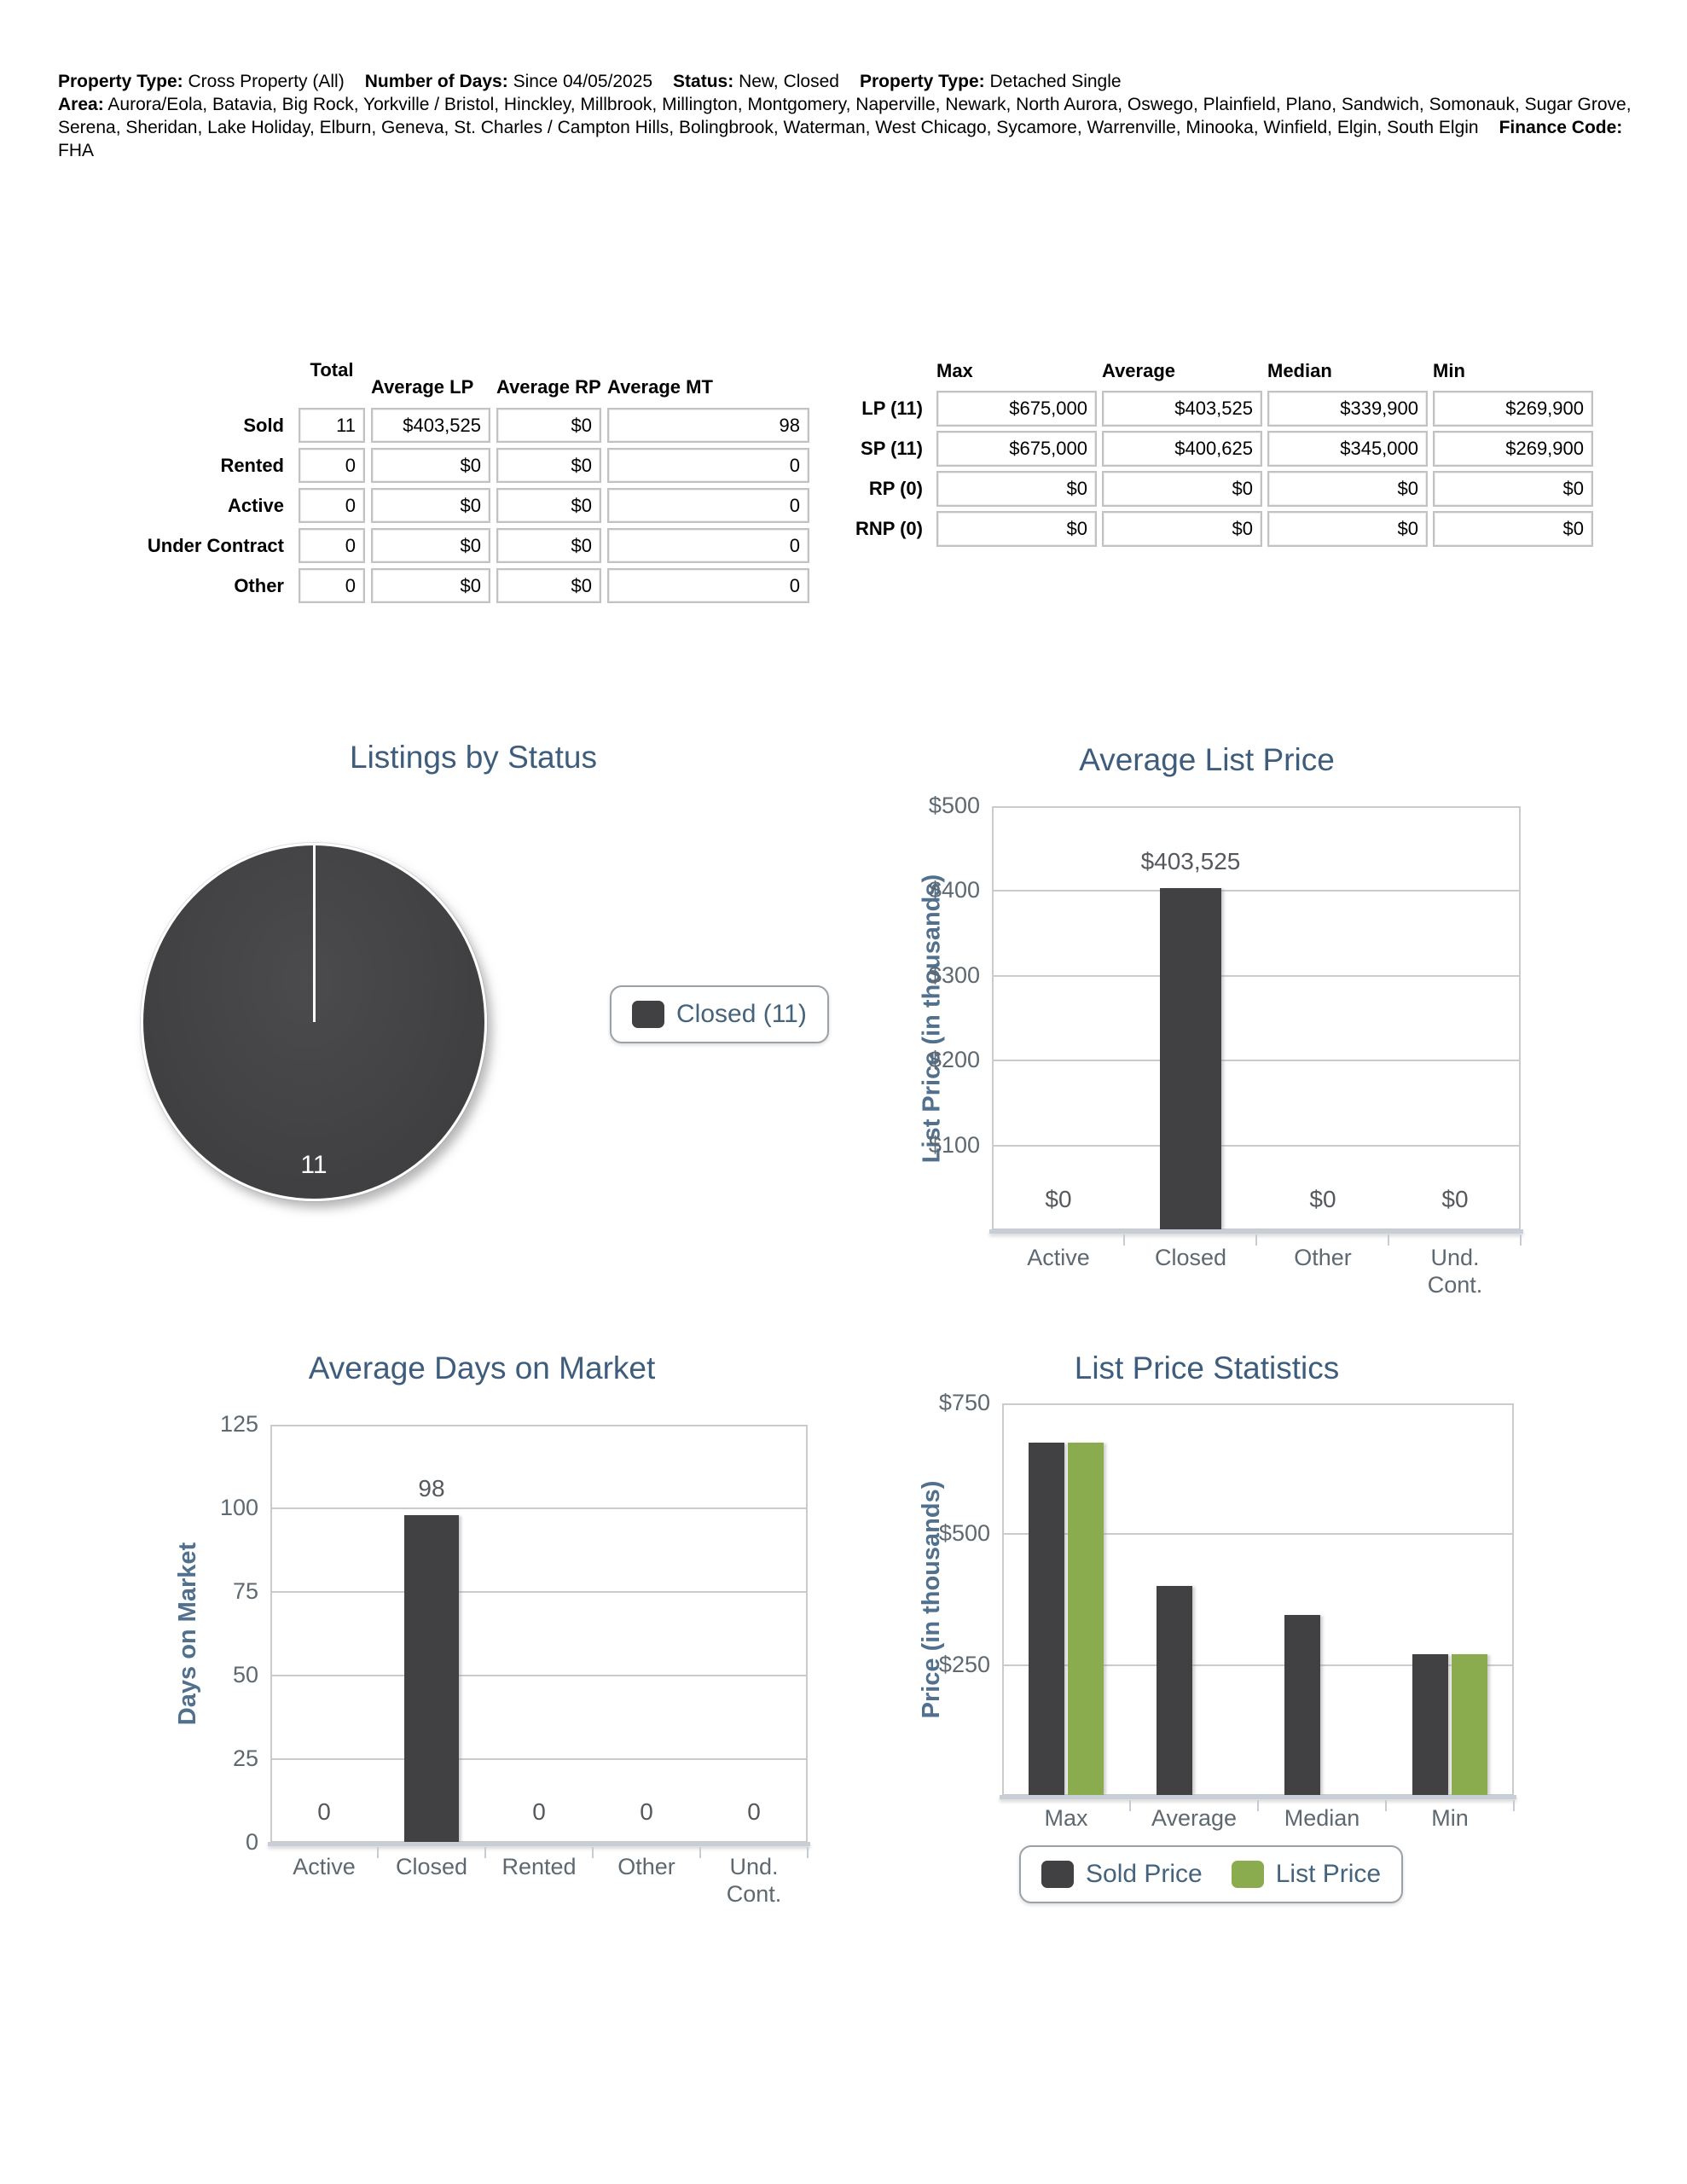  I want to click on column-header-min: Min, so click(1449, 370).